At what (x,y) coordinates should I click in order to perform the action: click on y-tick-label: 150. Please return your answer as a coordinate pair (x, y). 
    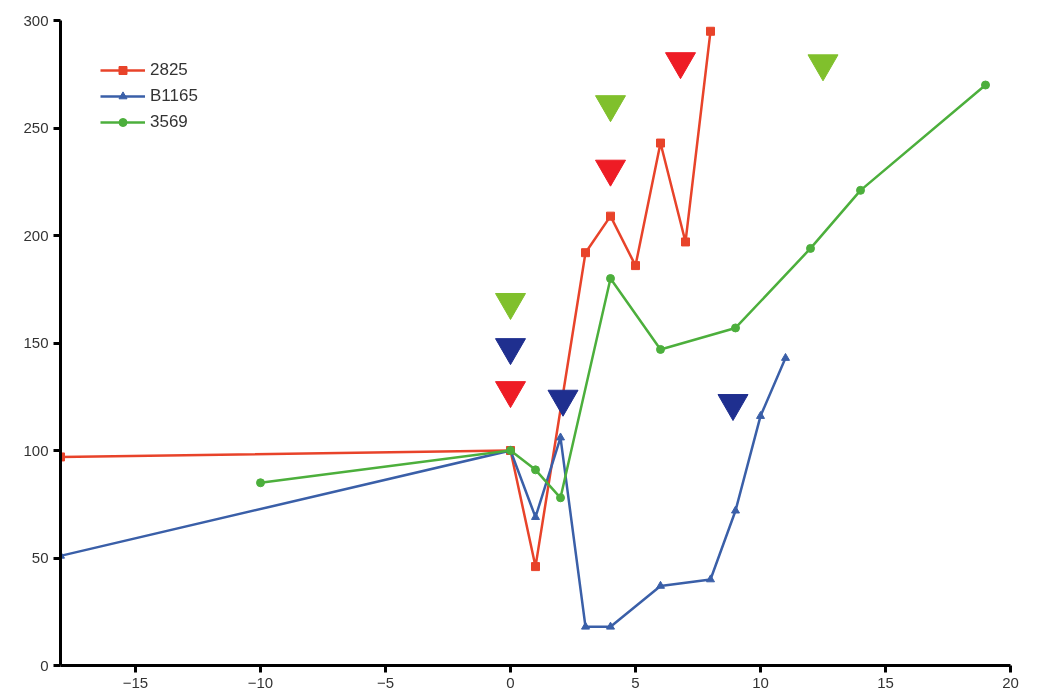
    Looking at the image, I should click on (36, 342).